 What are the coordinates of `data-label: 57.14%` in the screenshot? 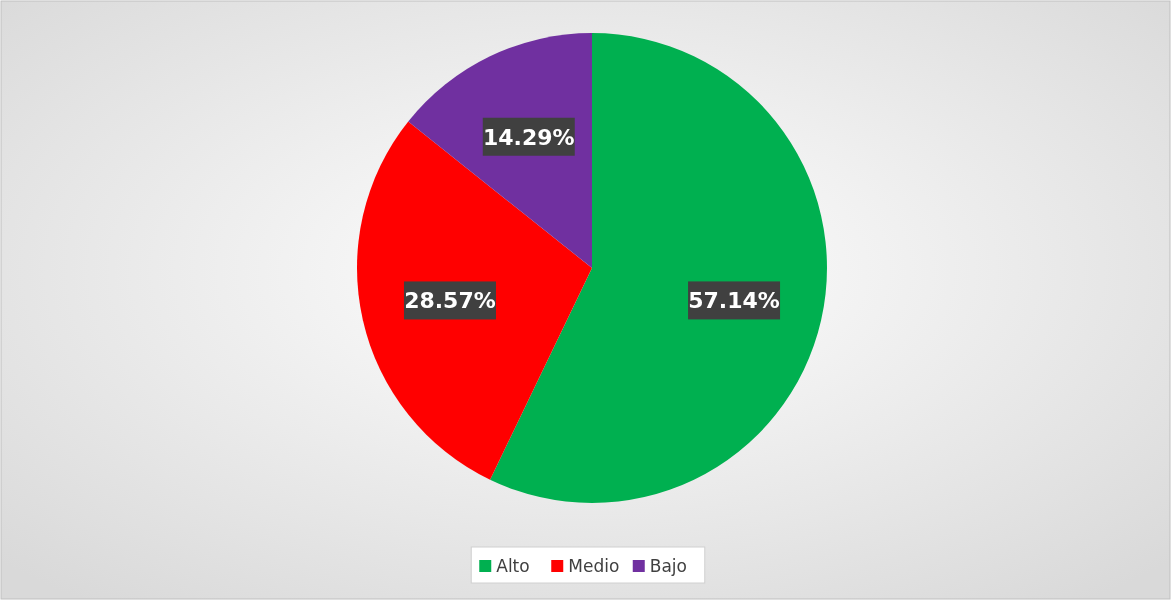 It's located at (734, 301).